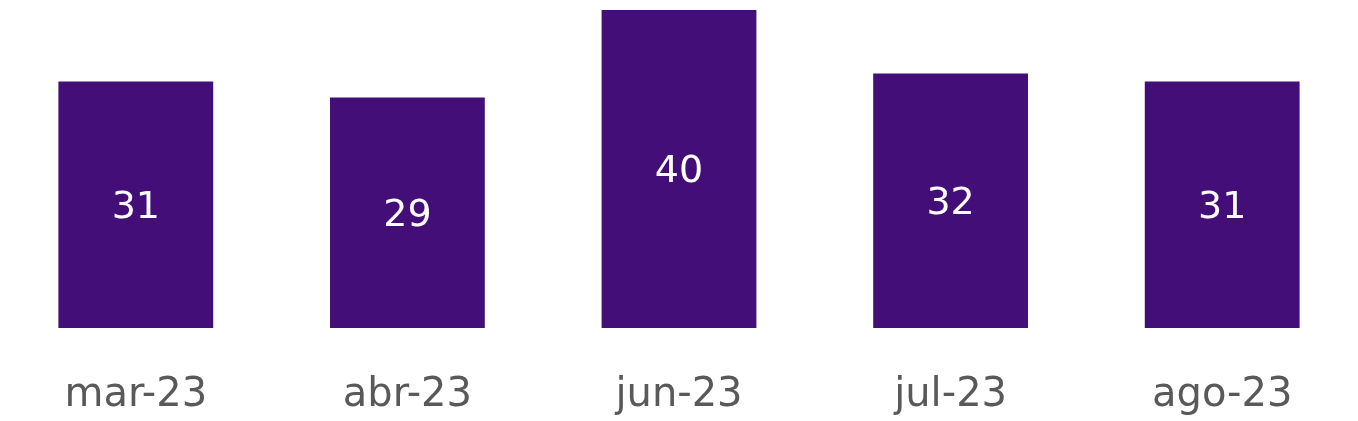 Image resolution: width=1358 pixels, height=421 pixels. I want to click on data-label: 32, so click(950, 200).